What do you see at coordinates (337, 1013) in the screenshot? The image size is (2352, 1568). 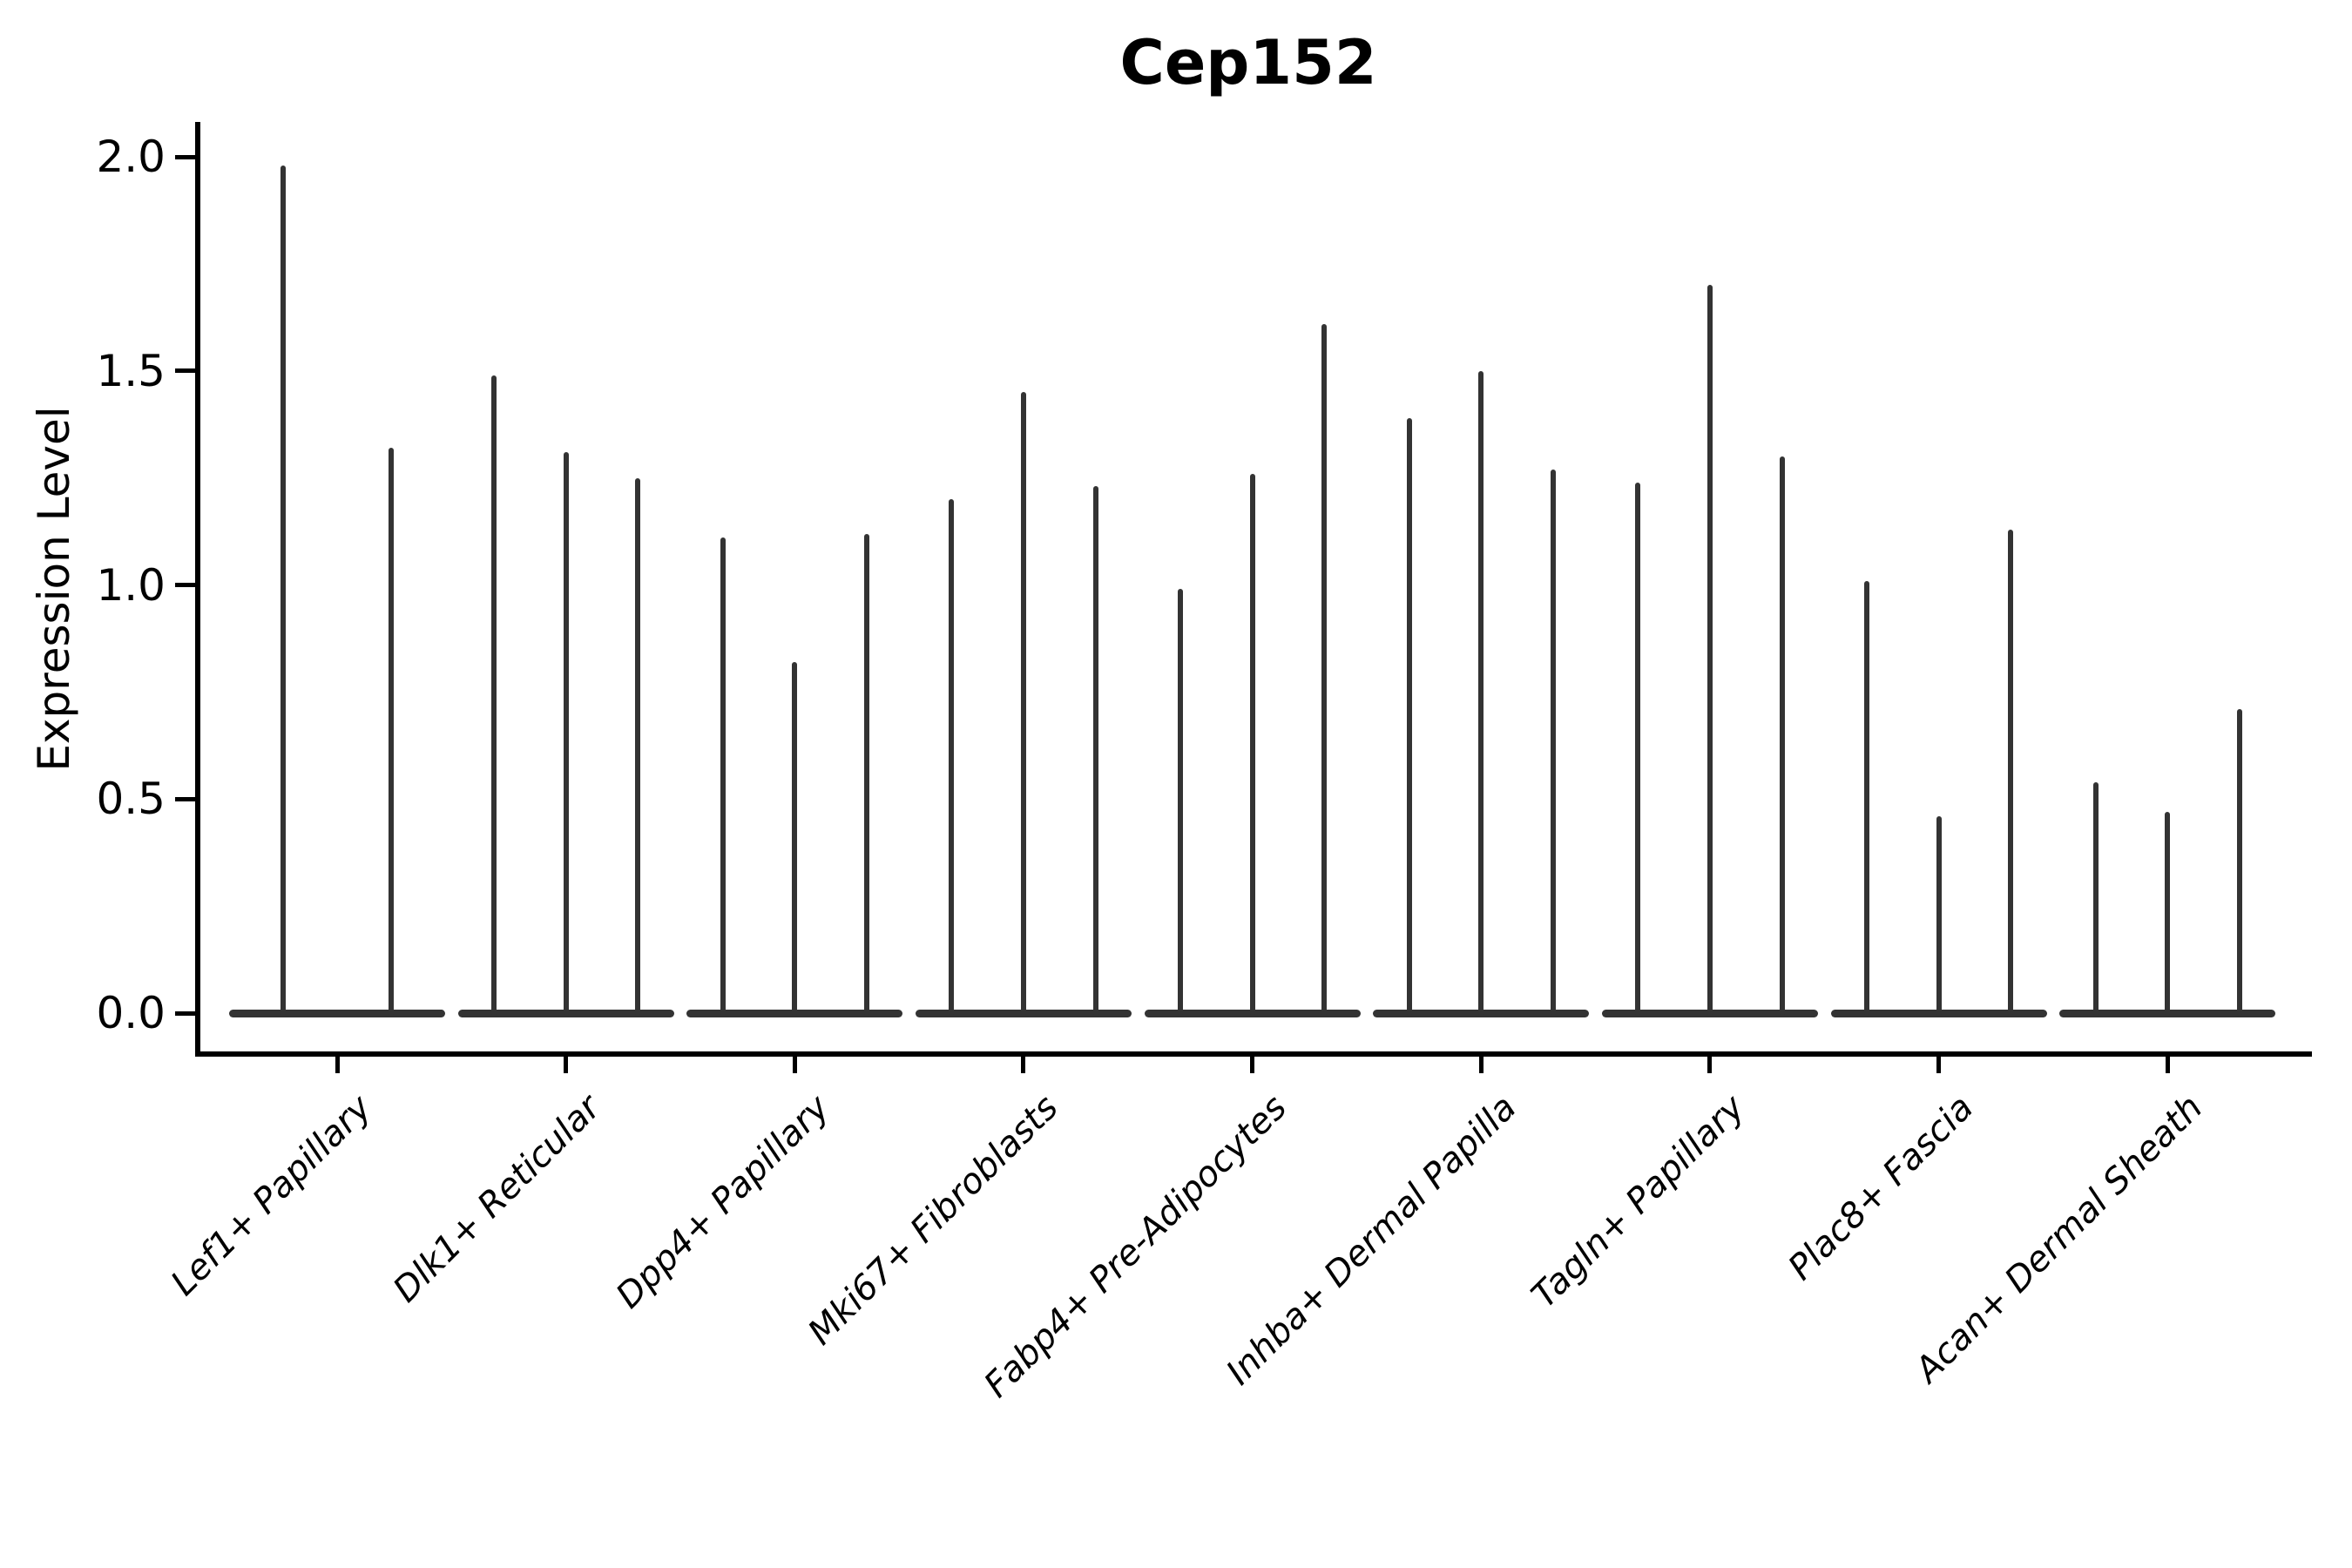 I see `violin-base` at bounding box center [337, 1013].